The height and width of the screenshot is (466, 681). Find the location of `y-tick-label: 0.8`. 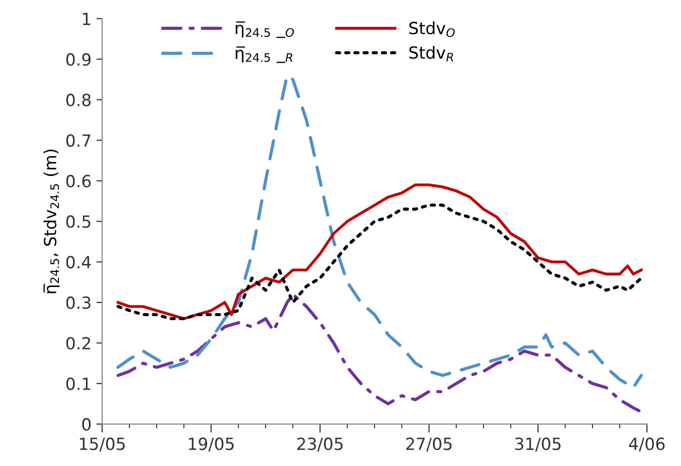

y-tick-label: 0.8 is located at coordinates (78, 100).